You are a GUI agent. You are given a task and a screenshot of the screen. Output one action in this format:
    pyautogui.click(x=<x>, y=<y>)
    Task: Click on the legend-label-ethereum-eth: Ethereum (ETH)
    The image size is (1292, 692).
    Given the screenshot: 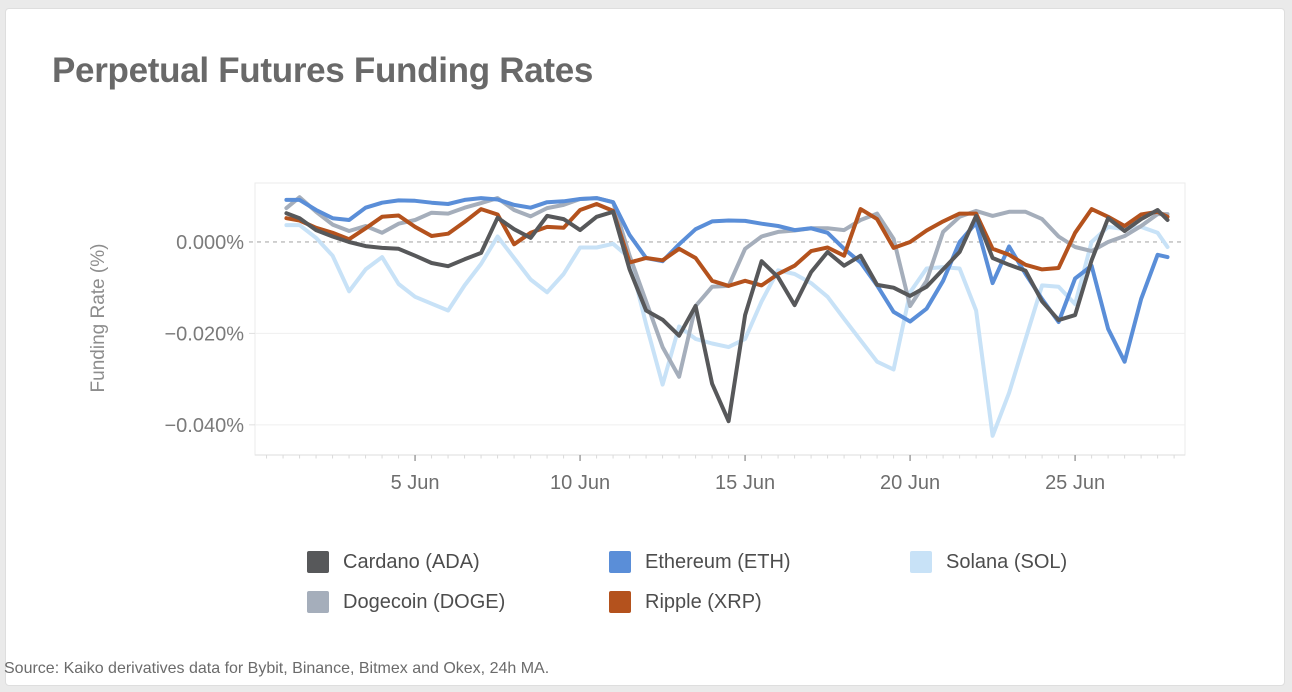 What is the action you would take?
    pyautogui.click(x=718, y=561)
    